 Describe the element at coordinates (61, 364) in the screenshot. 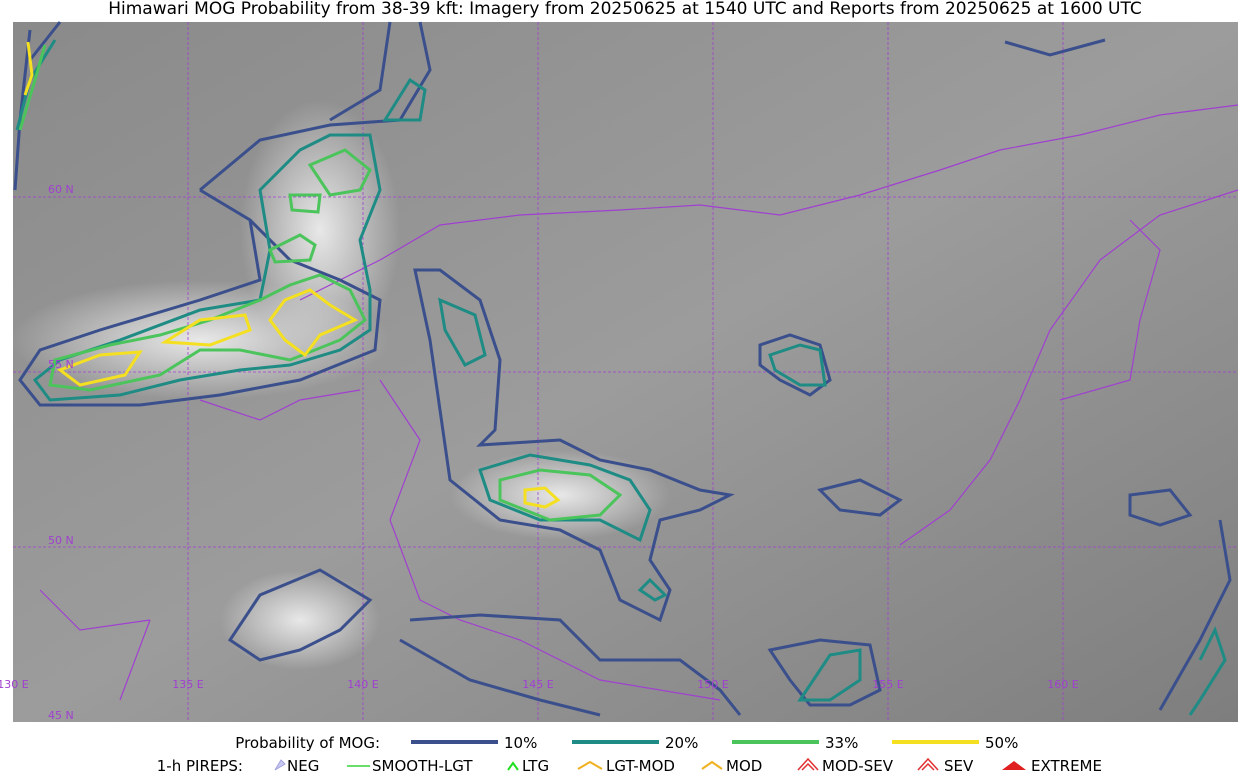

I see `lat-label: 55 N` at that location.